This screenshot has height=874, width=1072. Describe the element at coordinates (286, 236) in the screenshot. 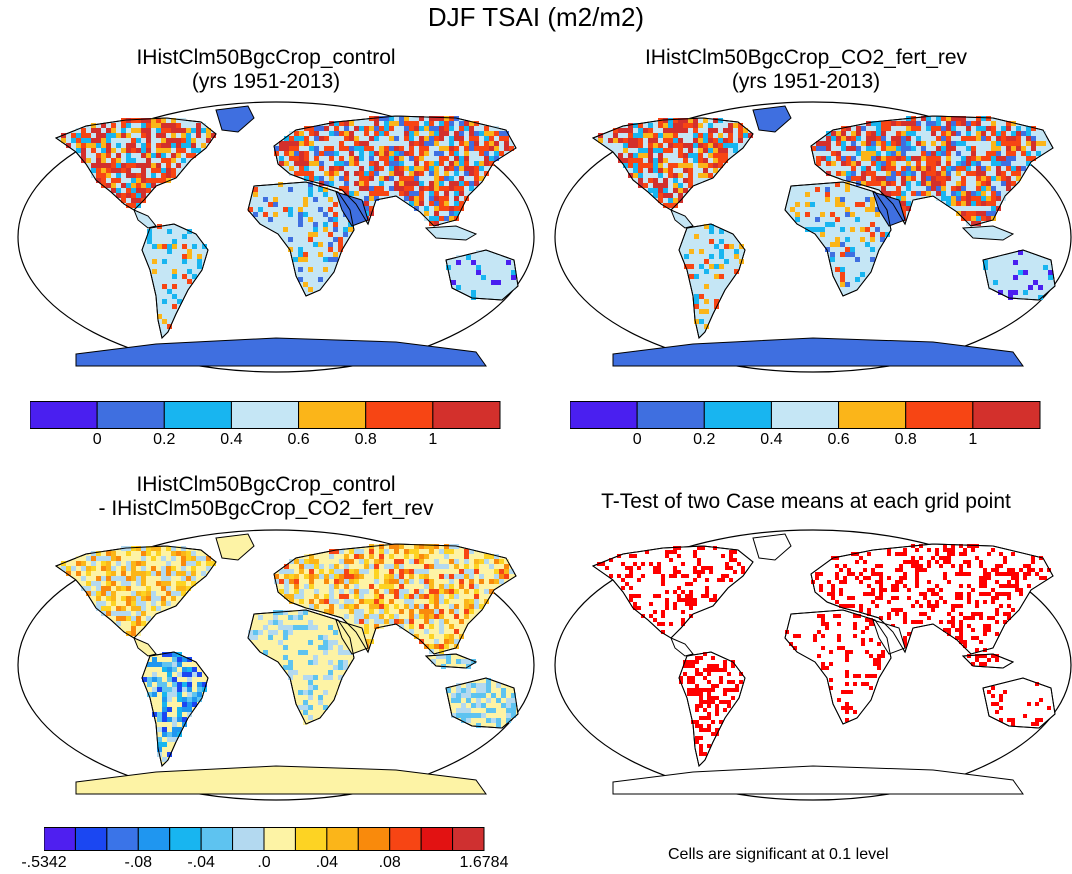

I see `land-masses` at that location.